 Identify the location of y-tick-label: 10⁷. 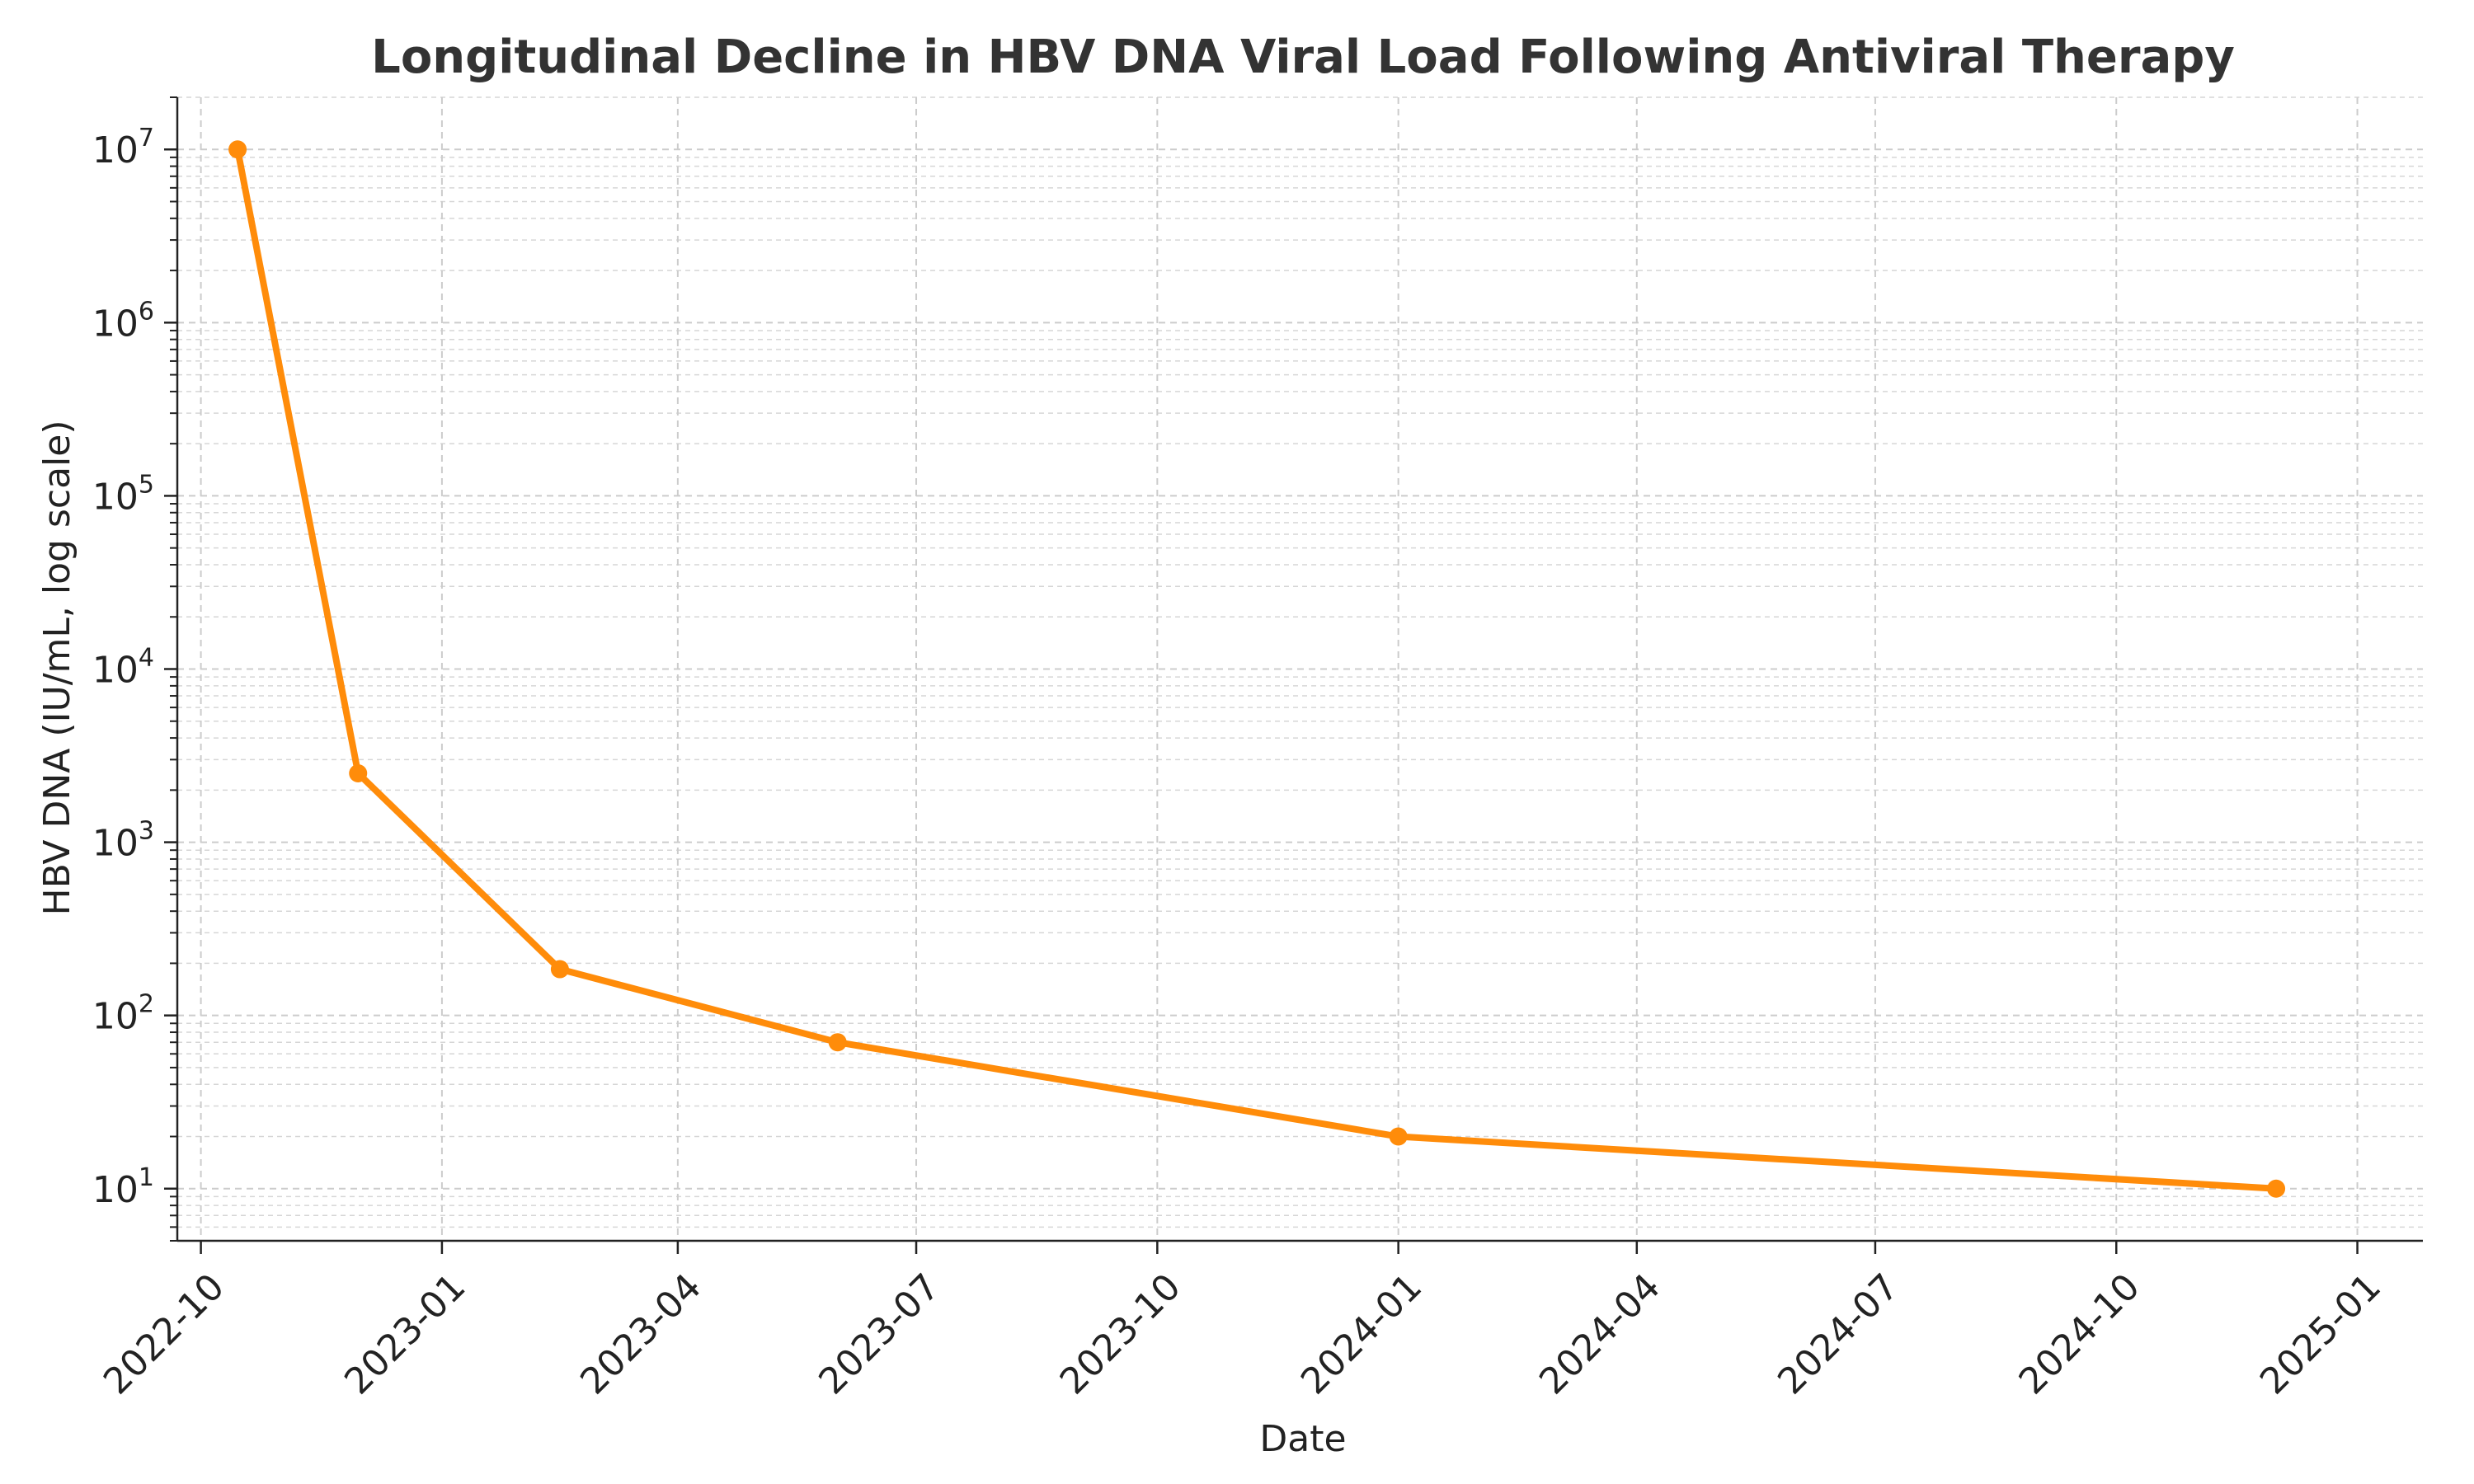
(123, 147).